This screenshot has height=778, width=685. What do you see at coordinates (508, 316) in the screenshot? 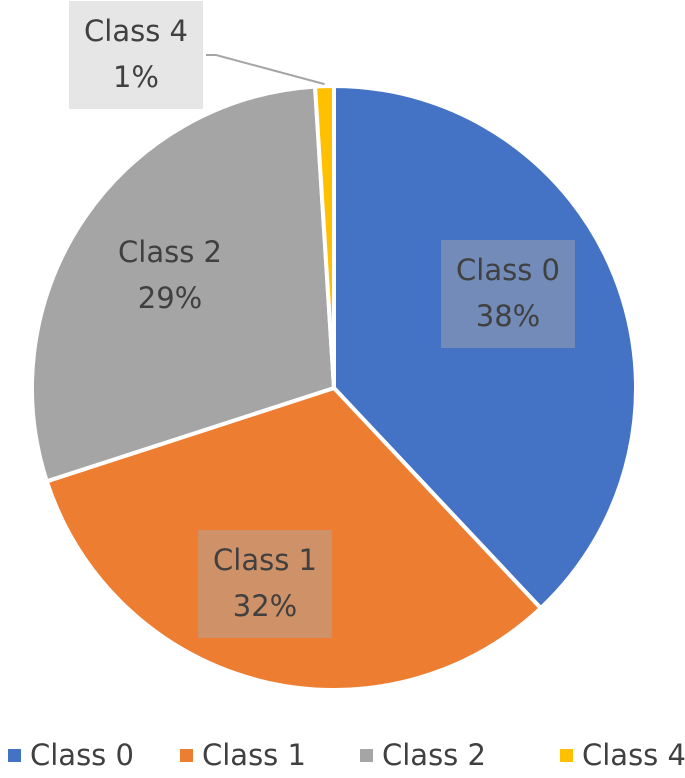
I see `data-label-value: 38%` at bounding box center [508, 316].